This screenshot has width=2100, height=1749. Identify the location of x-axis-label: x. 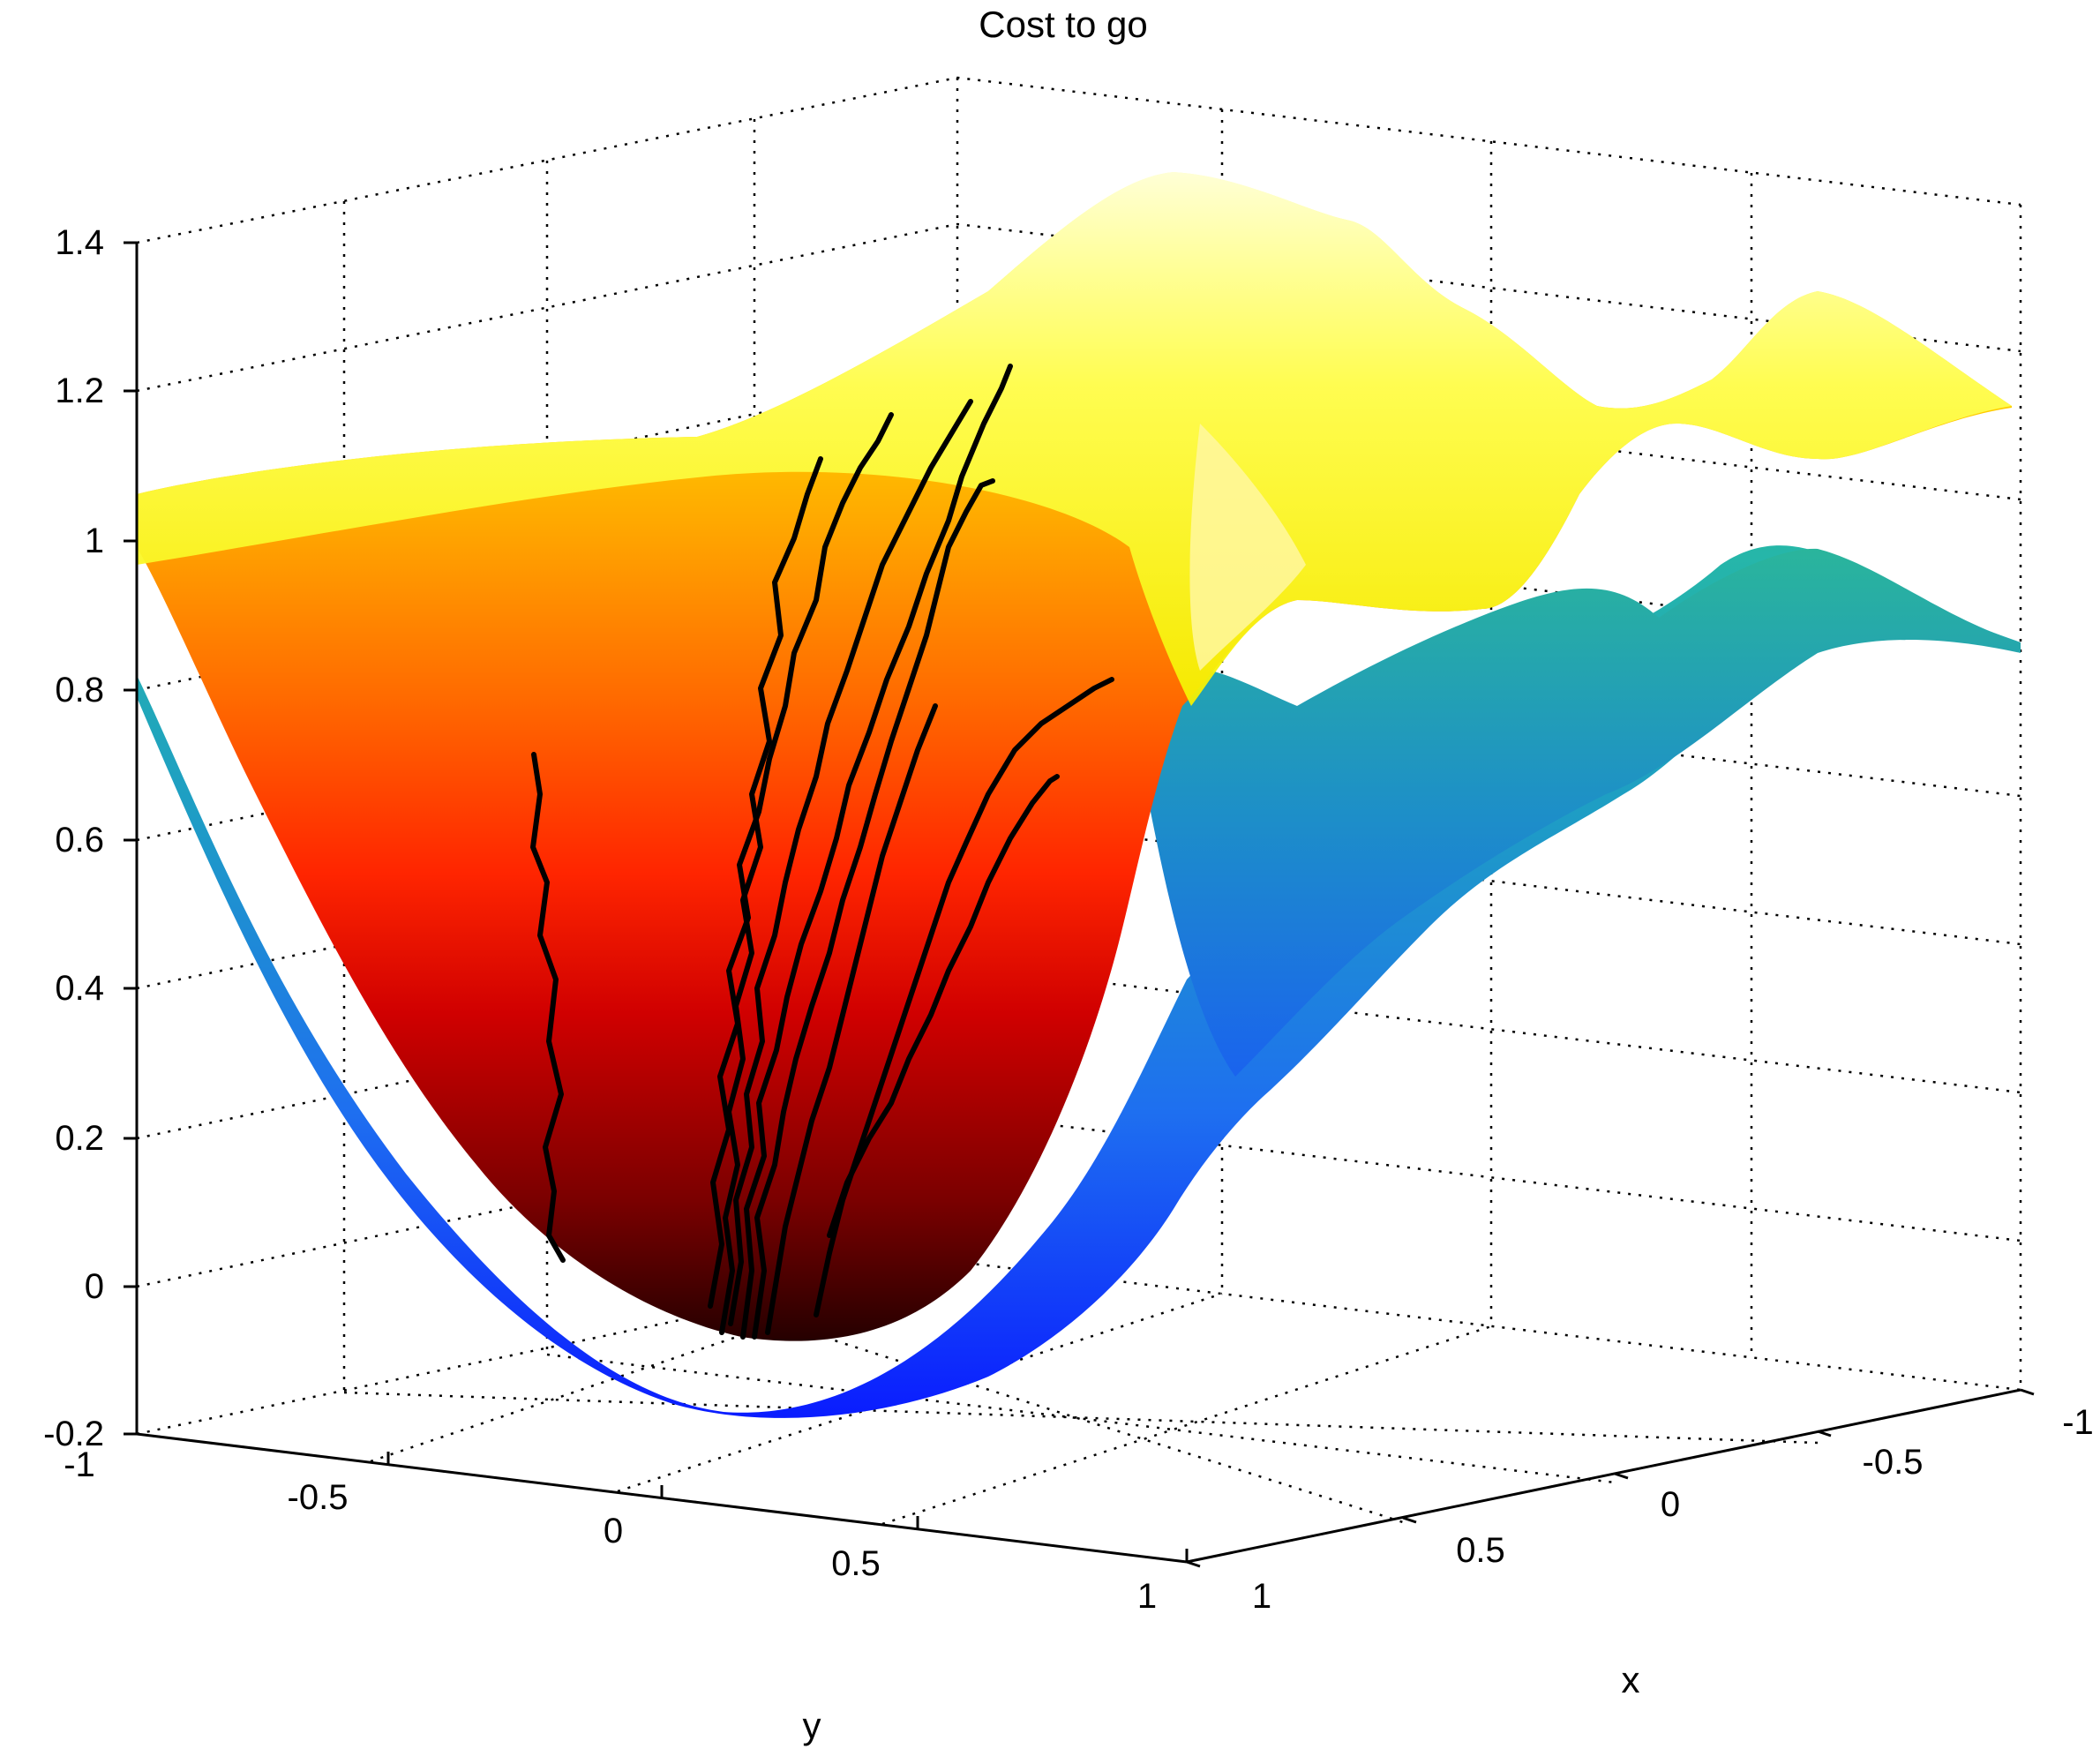
(1631, 1679).